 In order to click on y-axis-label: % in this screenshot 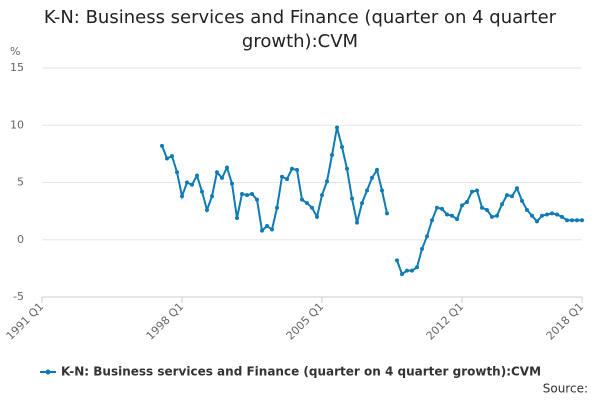, I will do `click(15, 51)`.